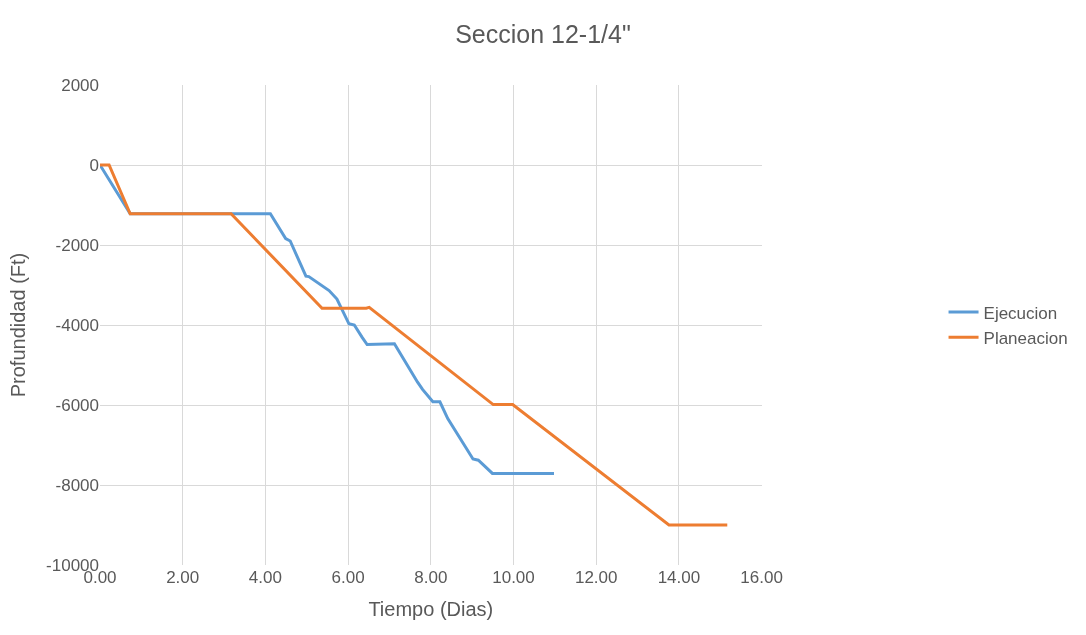  What do you see at coordinates (513, 577) in the screenshot?
I see `x-tick-label: 10.00` at bounding box center [513, 577].